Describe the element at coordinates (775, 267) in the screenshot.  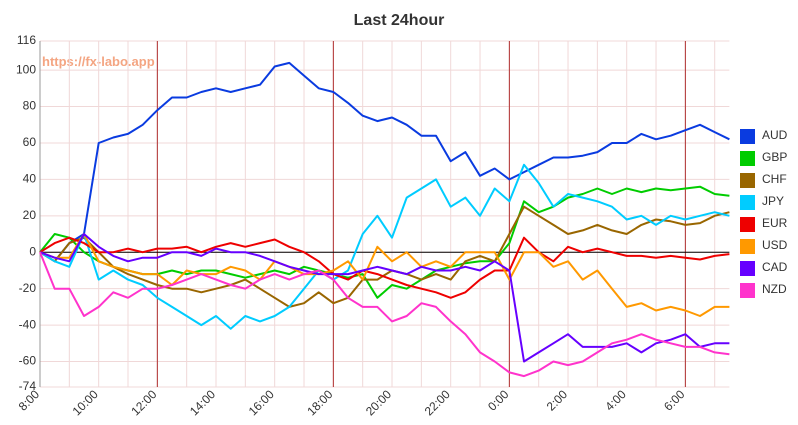
I see `legend-label: CAD` at that location.